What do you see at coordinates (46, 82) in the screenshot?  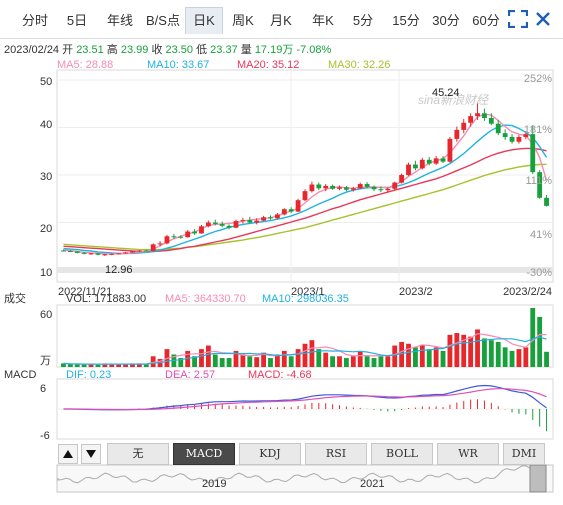 I see `price-tick-50: 50` at bounding box center [46, 82].